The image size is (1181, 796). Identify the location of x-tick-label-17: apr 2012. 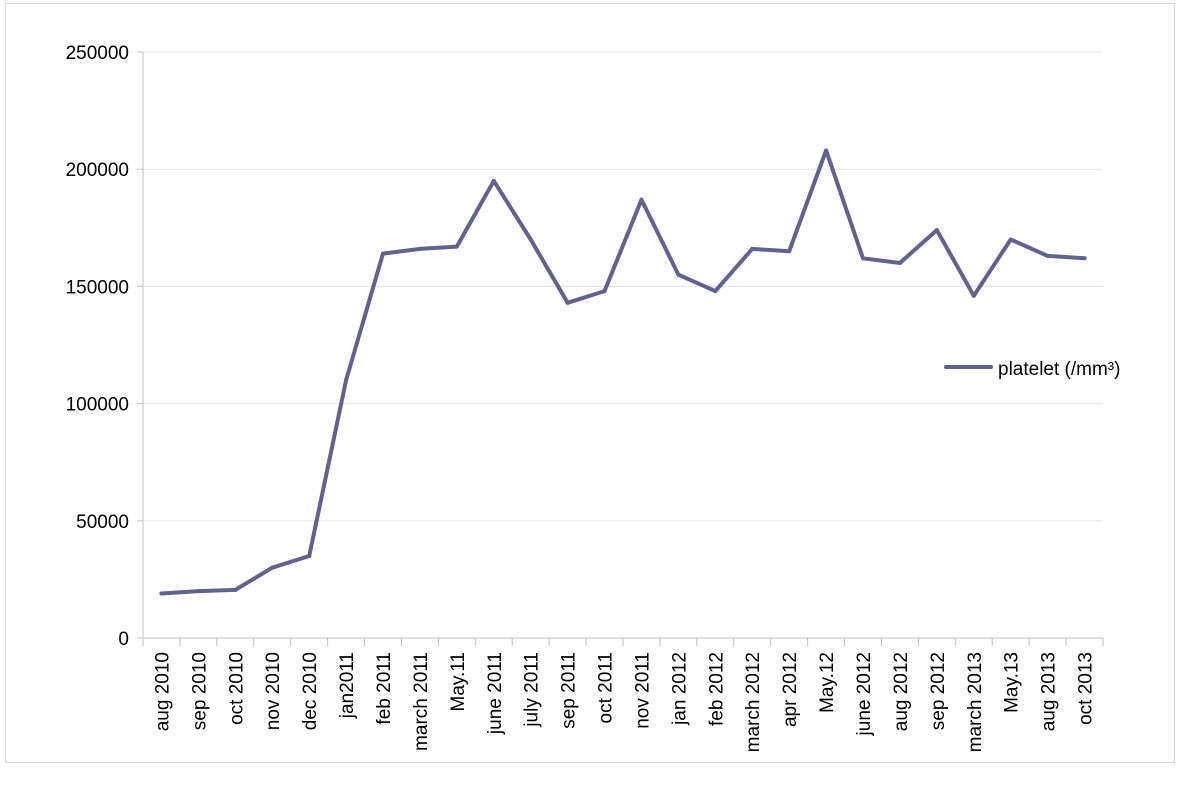
(790, 689).